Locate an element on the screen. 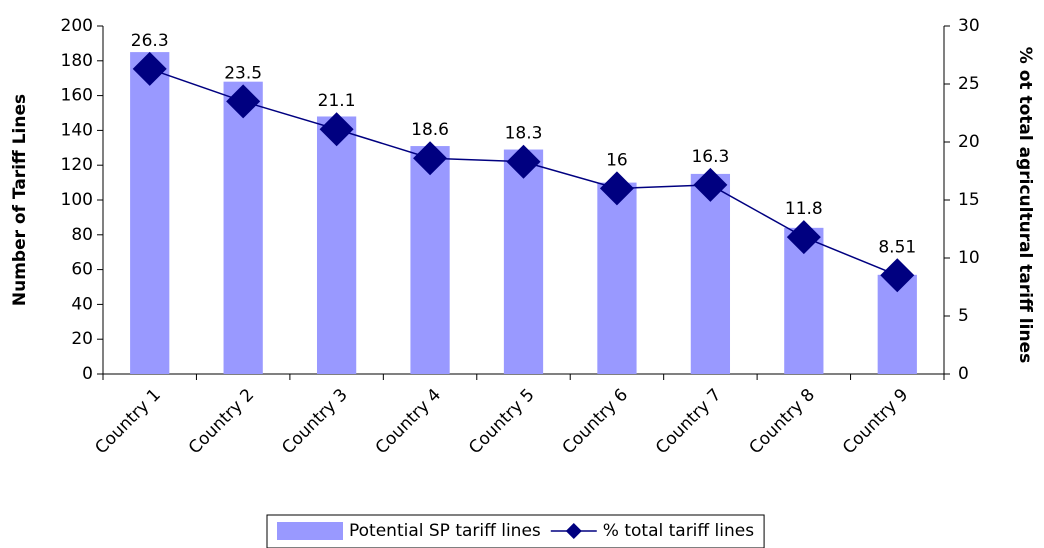 The height and width of the screenshot is (548, 1044). y-tick-label: 80 is located at coordinates (82, 235).